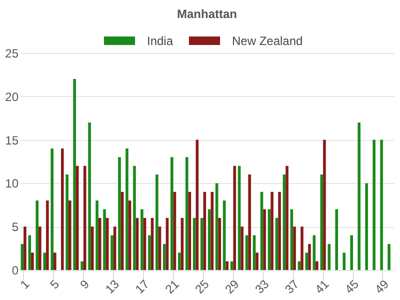  What do you see at coordinates (382, 286) in the screenshot?
I see `x-tick-label: 49` at bounding box center [382, 286].